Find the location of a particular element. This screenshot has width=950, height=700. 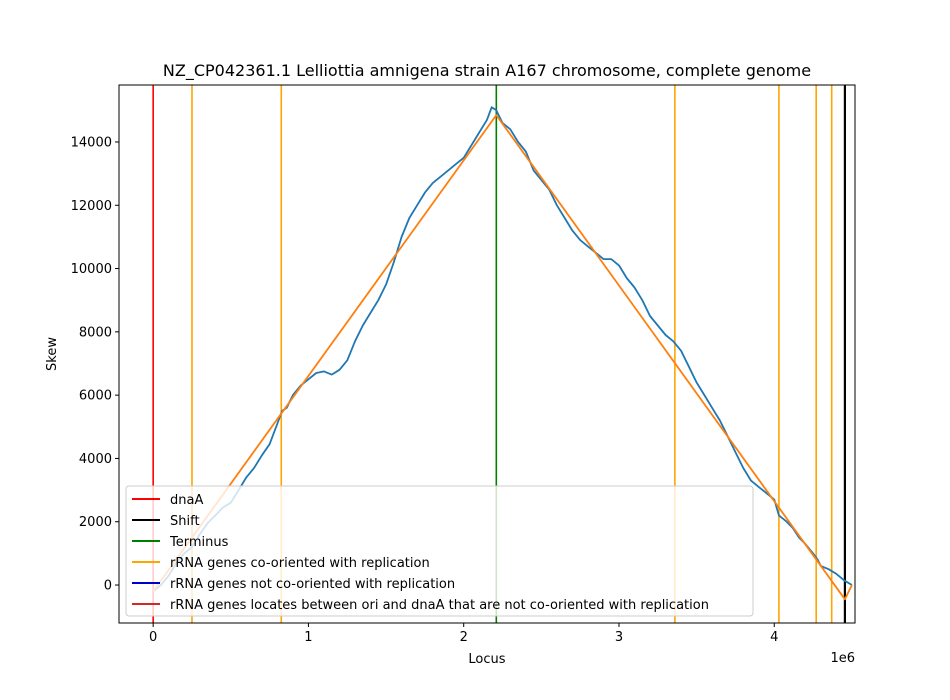

y-tick-label-3: 6000 is located at coordinates (95, 396).